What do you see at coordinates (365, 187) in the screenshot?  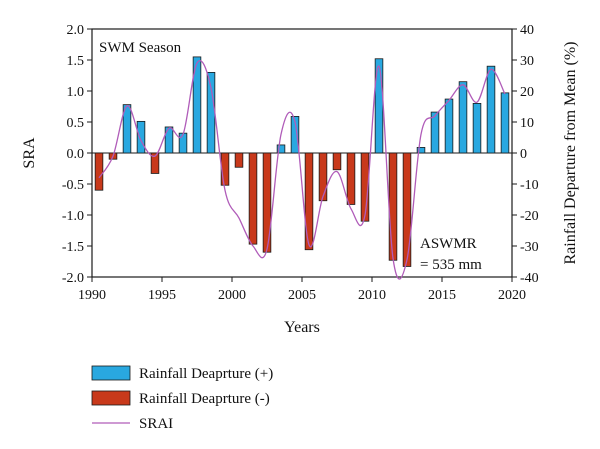 I see `bar-2009` at bounding box center [365, 187].